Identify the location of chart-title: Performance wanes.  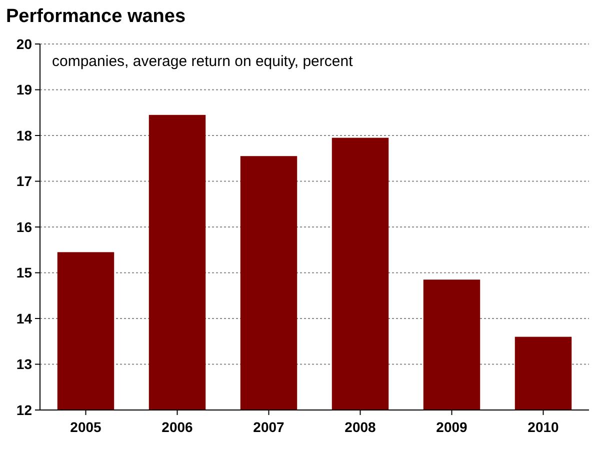
(96, 16).